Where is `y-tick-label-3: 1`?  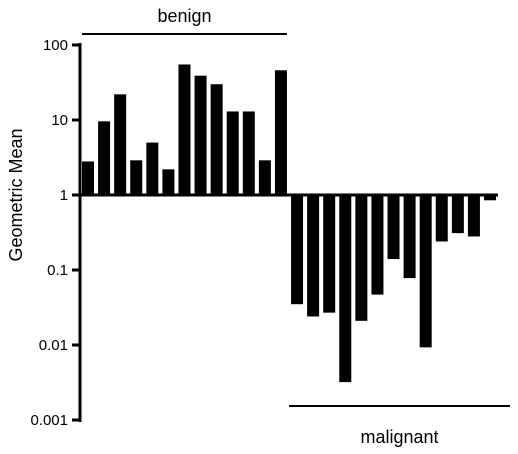 y-tick-label-3: 1 is located at coordinates (64, 195).